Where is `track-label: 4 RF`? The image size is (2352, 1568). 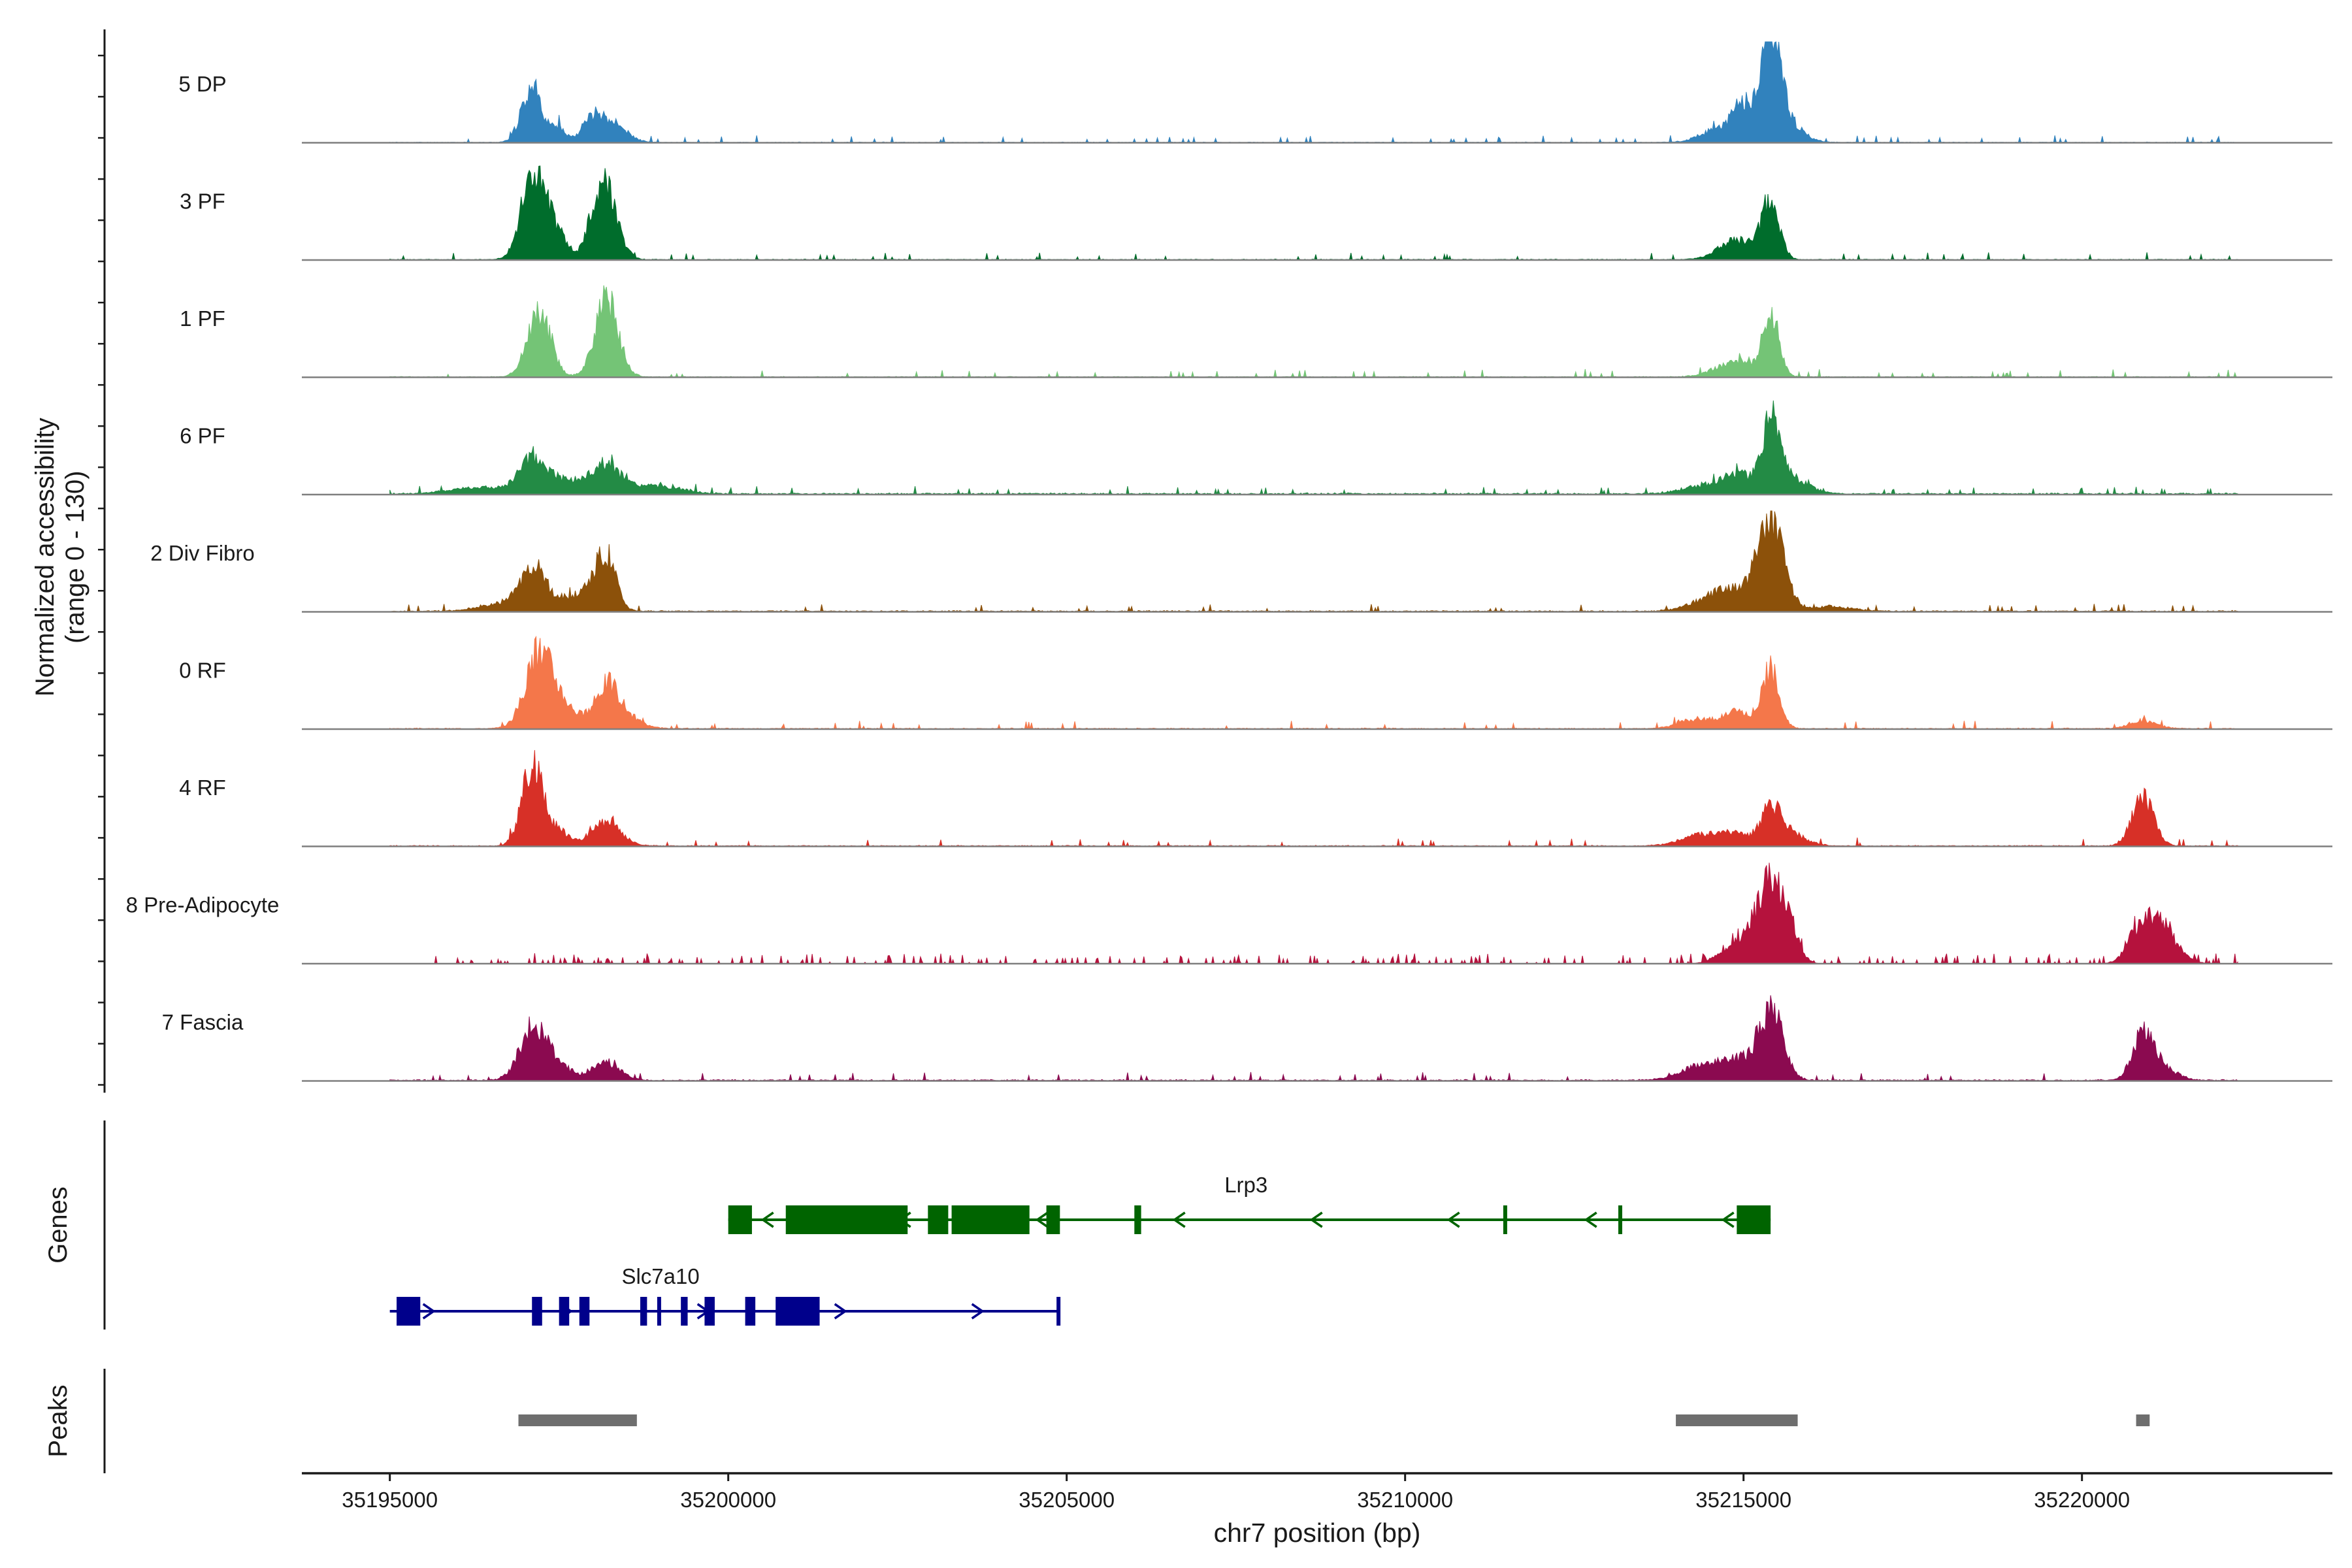 track-label: 4 RF is located at coordinates (202, 788).